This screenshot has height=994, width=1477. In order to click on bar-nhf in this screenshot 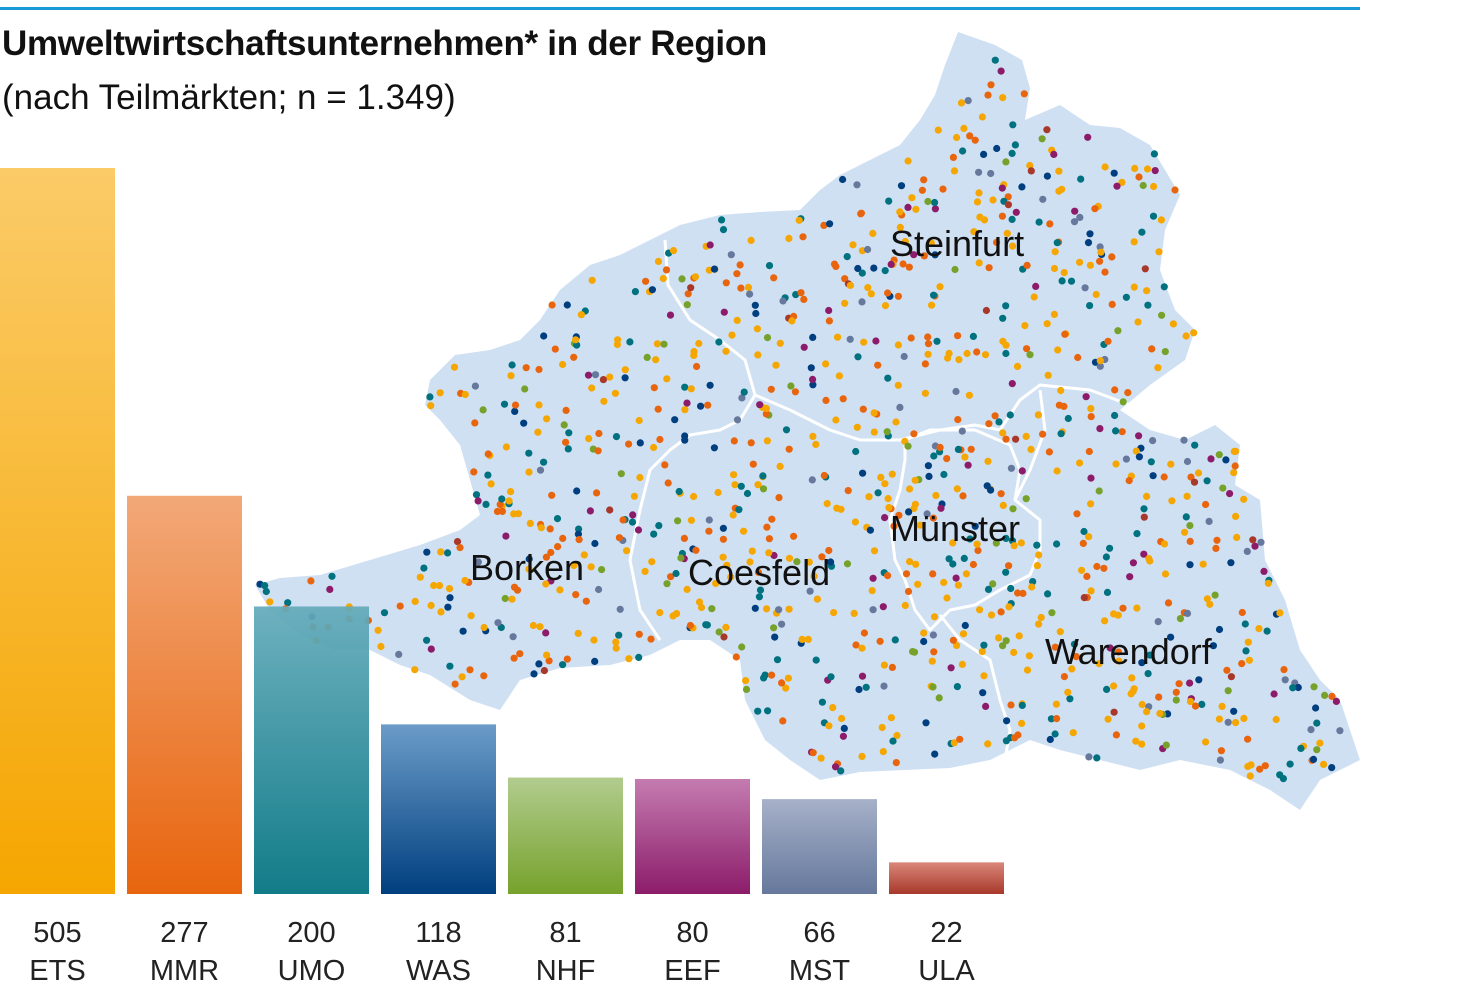, I will do `click(565, 835)`.